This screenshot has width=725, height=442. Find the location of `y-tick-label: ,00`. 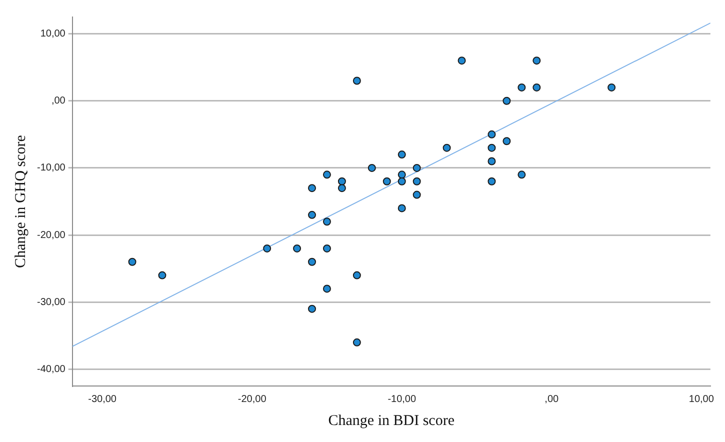

y-tick-label: ,00 is located at coordinates (58, 101).